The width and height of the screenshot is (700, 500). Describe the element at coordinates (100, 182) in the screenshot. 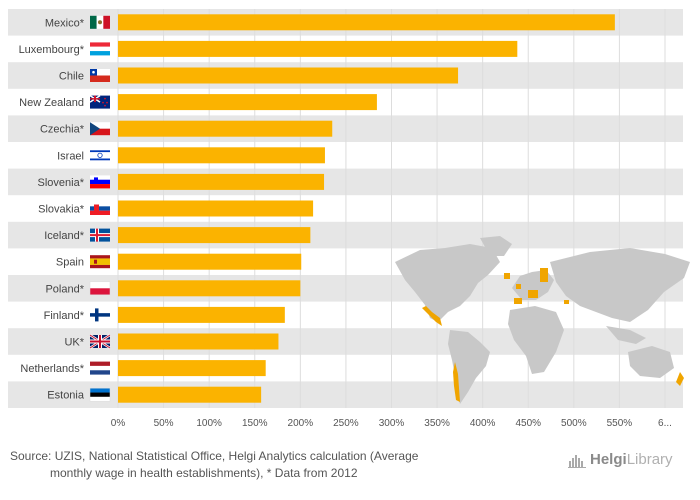

I see `flag-slovenia-icon` at that location.